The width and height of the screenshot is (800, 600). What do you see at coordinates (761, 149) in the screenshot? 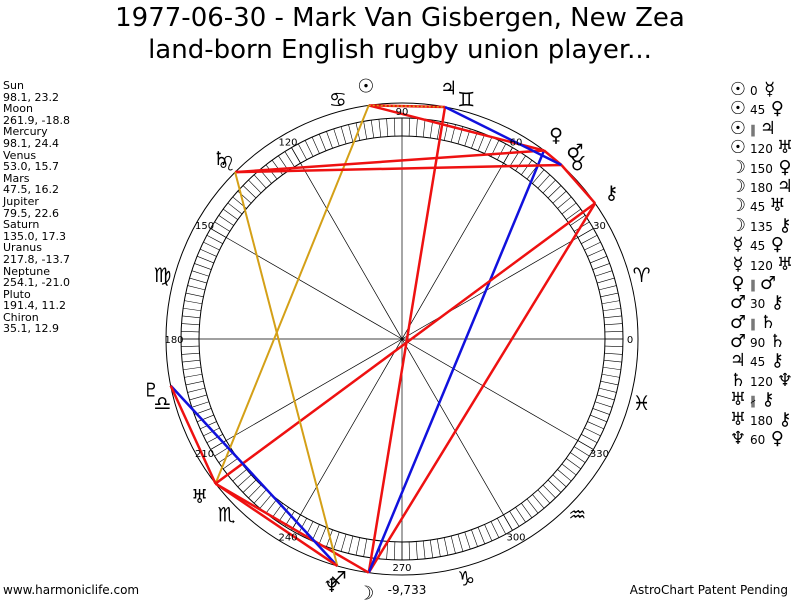
I see `aspect-angle: 120` at bounding box center [761, 149].